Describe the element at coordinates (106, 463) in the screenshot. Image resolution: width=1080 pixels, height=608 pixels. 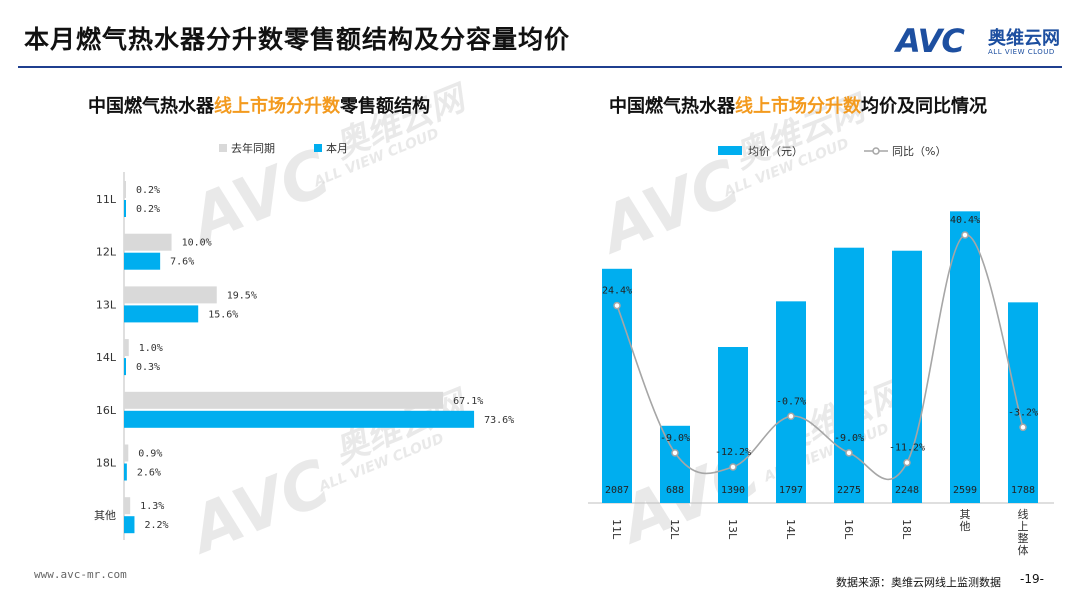
I see `left-category-label: 18L` at that location.